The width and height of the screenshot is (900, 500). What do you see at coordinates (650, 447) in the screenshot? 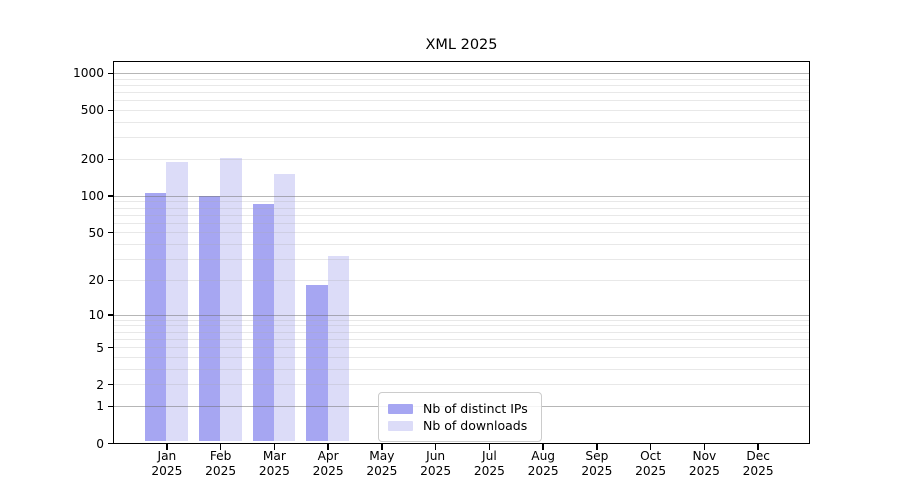
I see `x-tick-mark-oct` at bounding box center [650, 447].